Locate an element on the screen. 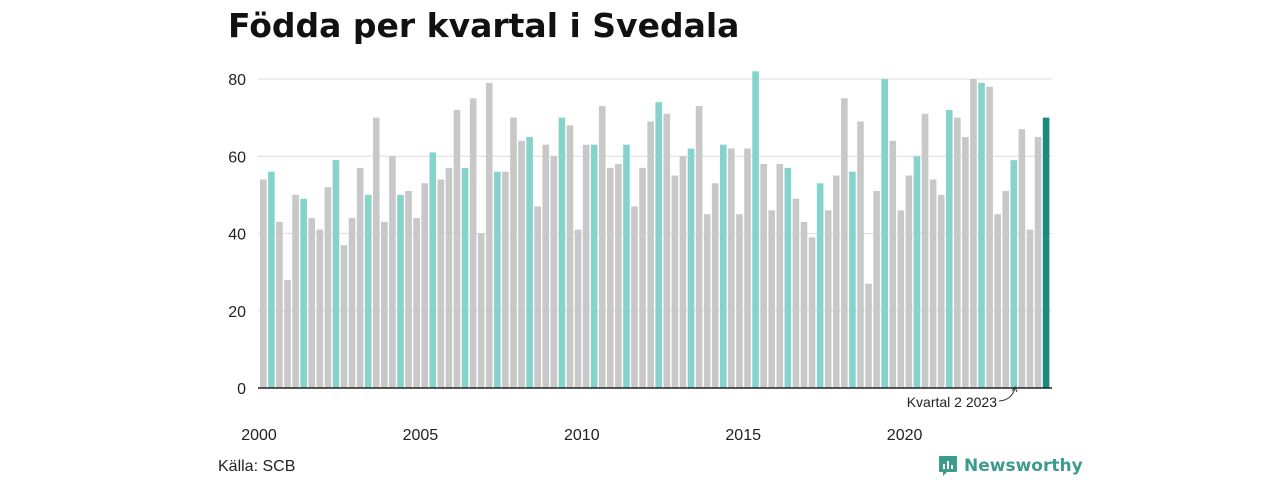  brand-logo: Newsworthy is located at coordinates (1010, 466).